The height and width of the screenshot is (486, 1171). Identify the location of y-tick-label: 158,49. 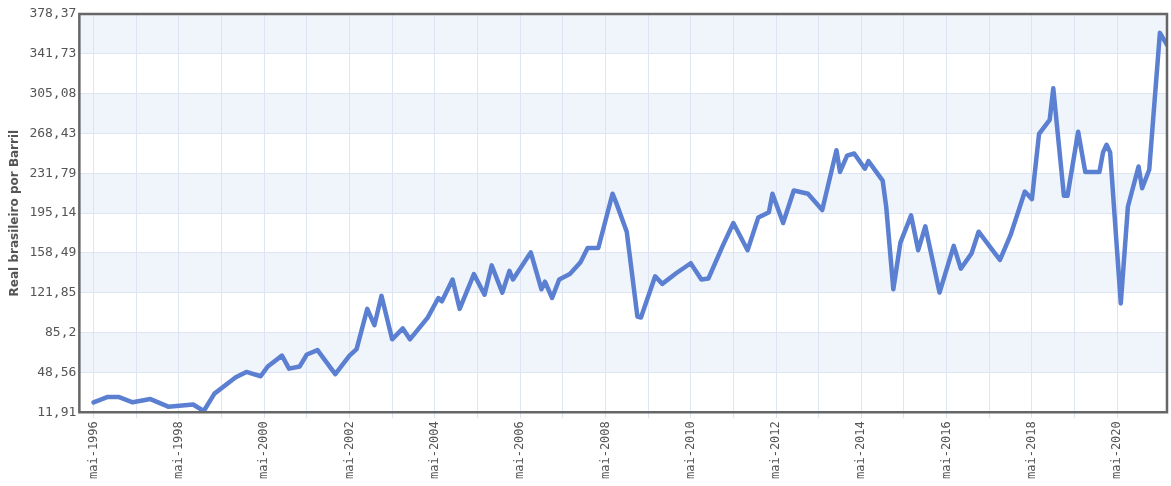
(53, 252).